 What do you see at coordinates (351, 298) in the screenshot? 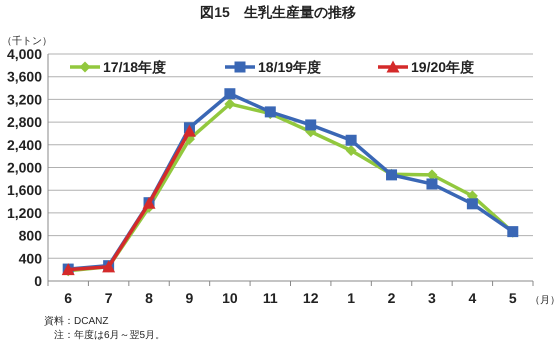
I see `x-tick-label: 1` at bounding box center [351, 298].